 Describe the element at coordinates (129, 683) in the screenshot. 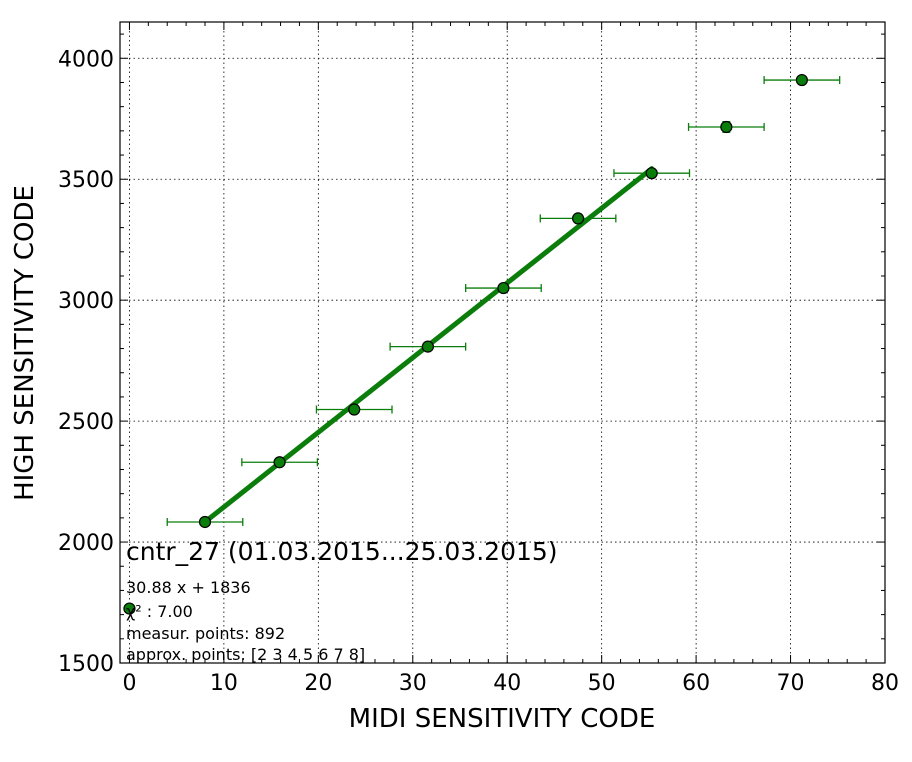

I see `x-tick-label: 0` at that location.